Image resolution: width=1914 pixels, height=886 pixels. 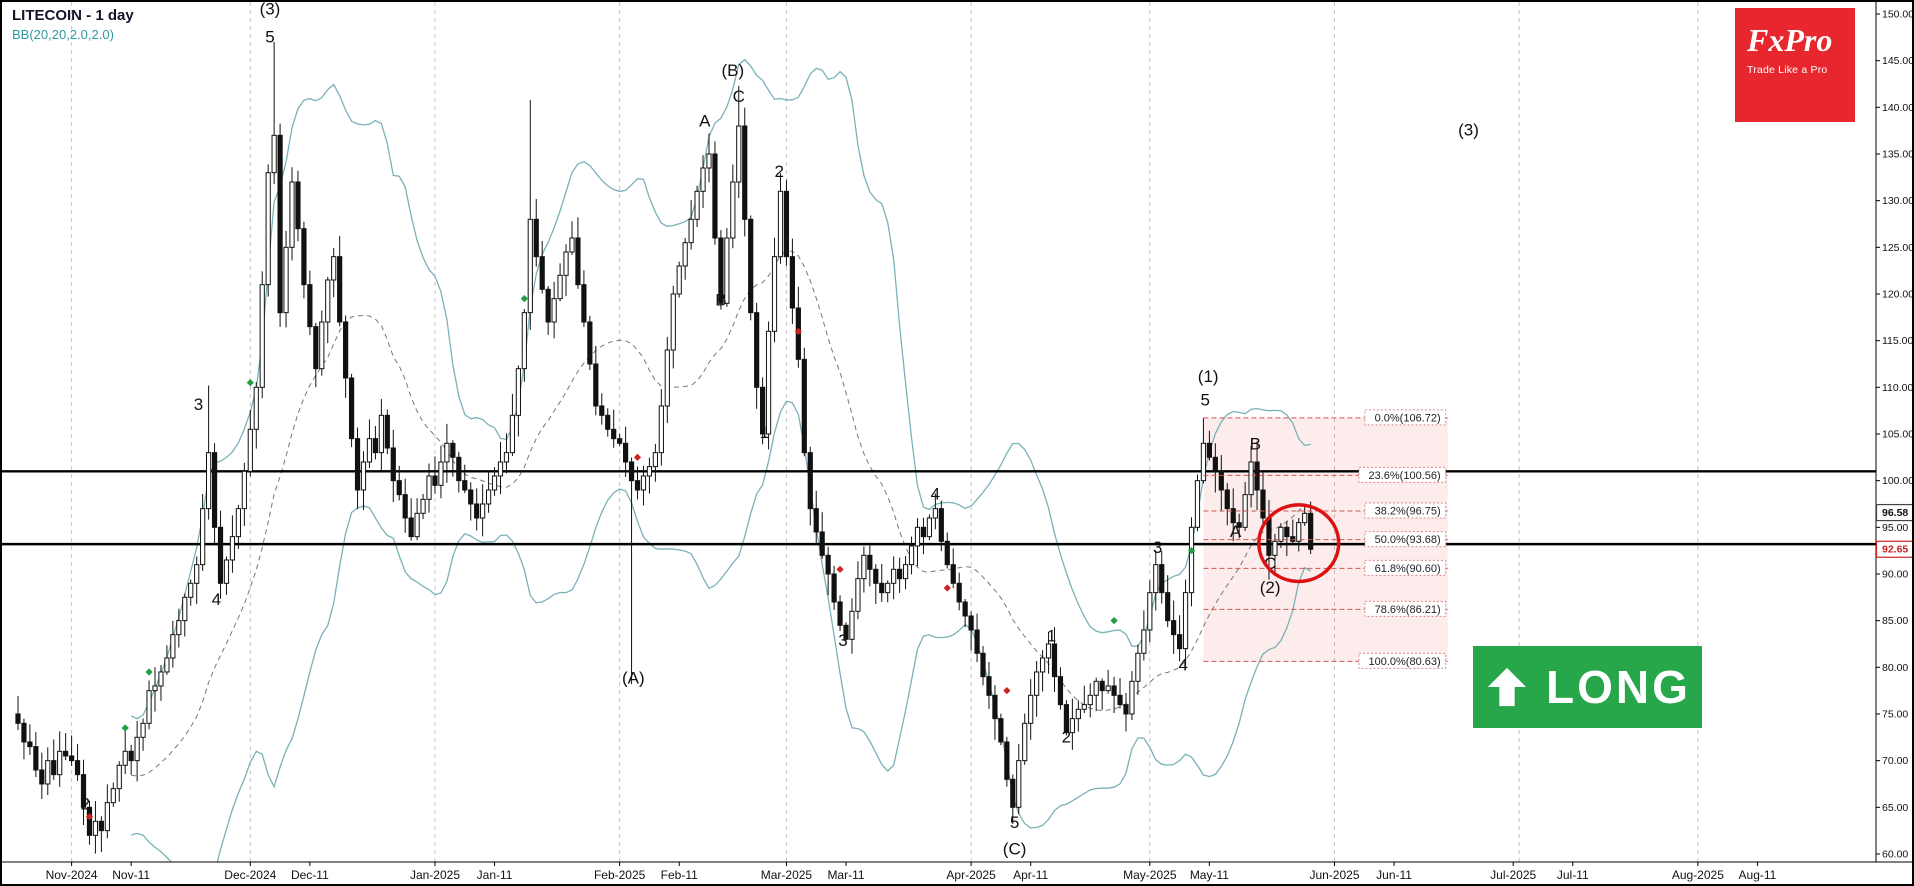 What do you see at coordinates (1895, 854) in the screenshot?
I see `price-axis-label: 60.00` at bounding box center [1895, 854].